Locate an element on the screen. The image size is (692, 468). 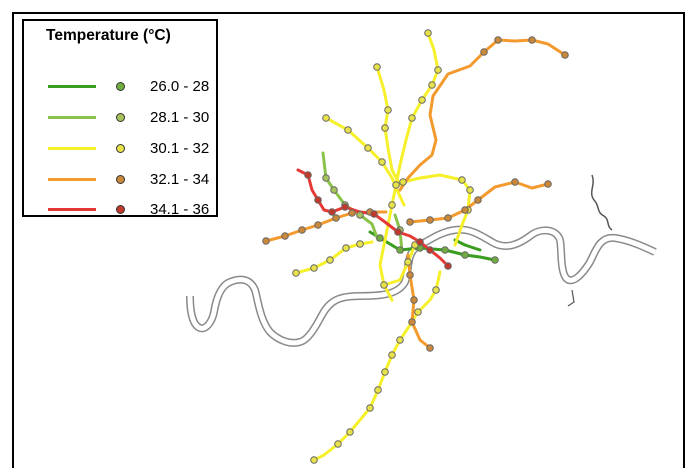
legend-item: 34.1 - 36 is located at coordinates (120, 210).